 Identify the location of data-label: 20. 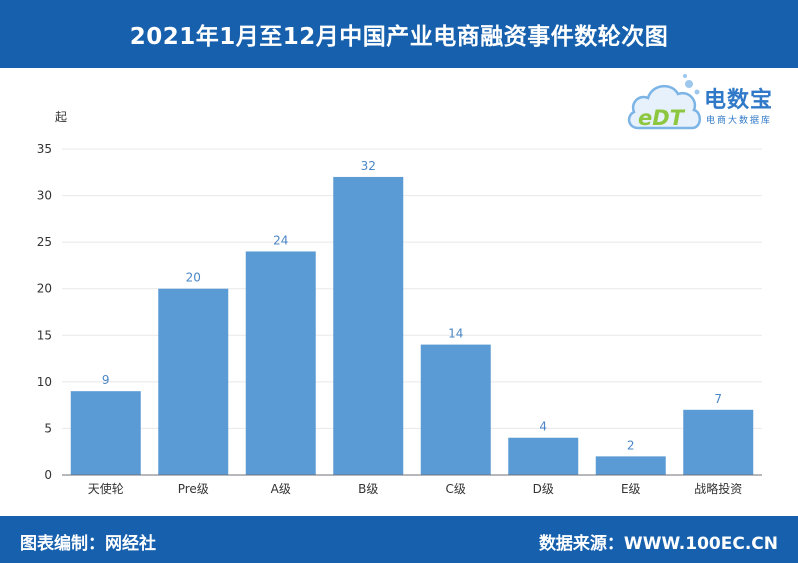
(193, 278).